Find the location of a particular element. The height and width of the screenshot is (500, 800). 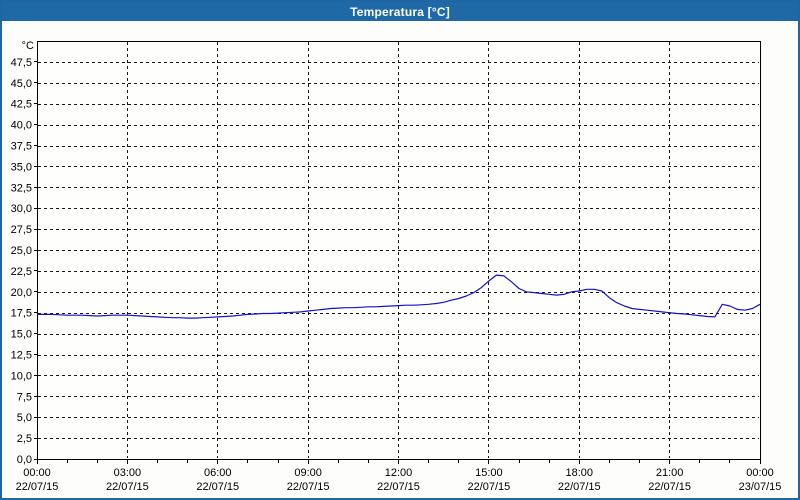

svg-text: 42,5 is located at coordinates (21, 105).